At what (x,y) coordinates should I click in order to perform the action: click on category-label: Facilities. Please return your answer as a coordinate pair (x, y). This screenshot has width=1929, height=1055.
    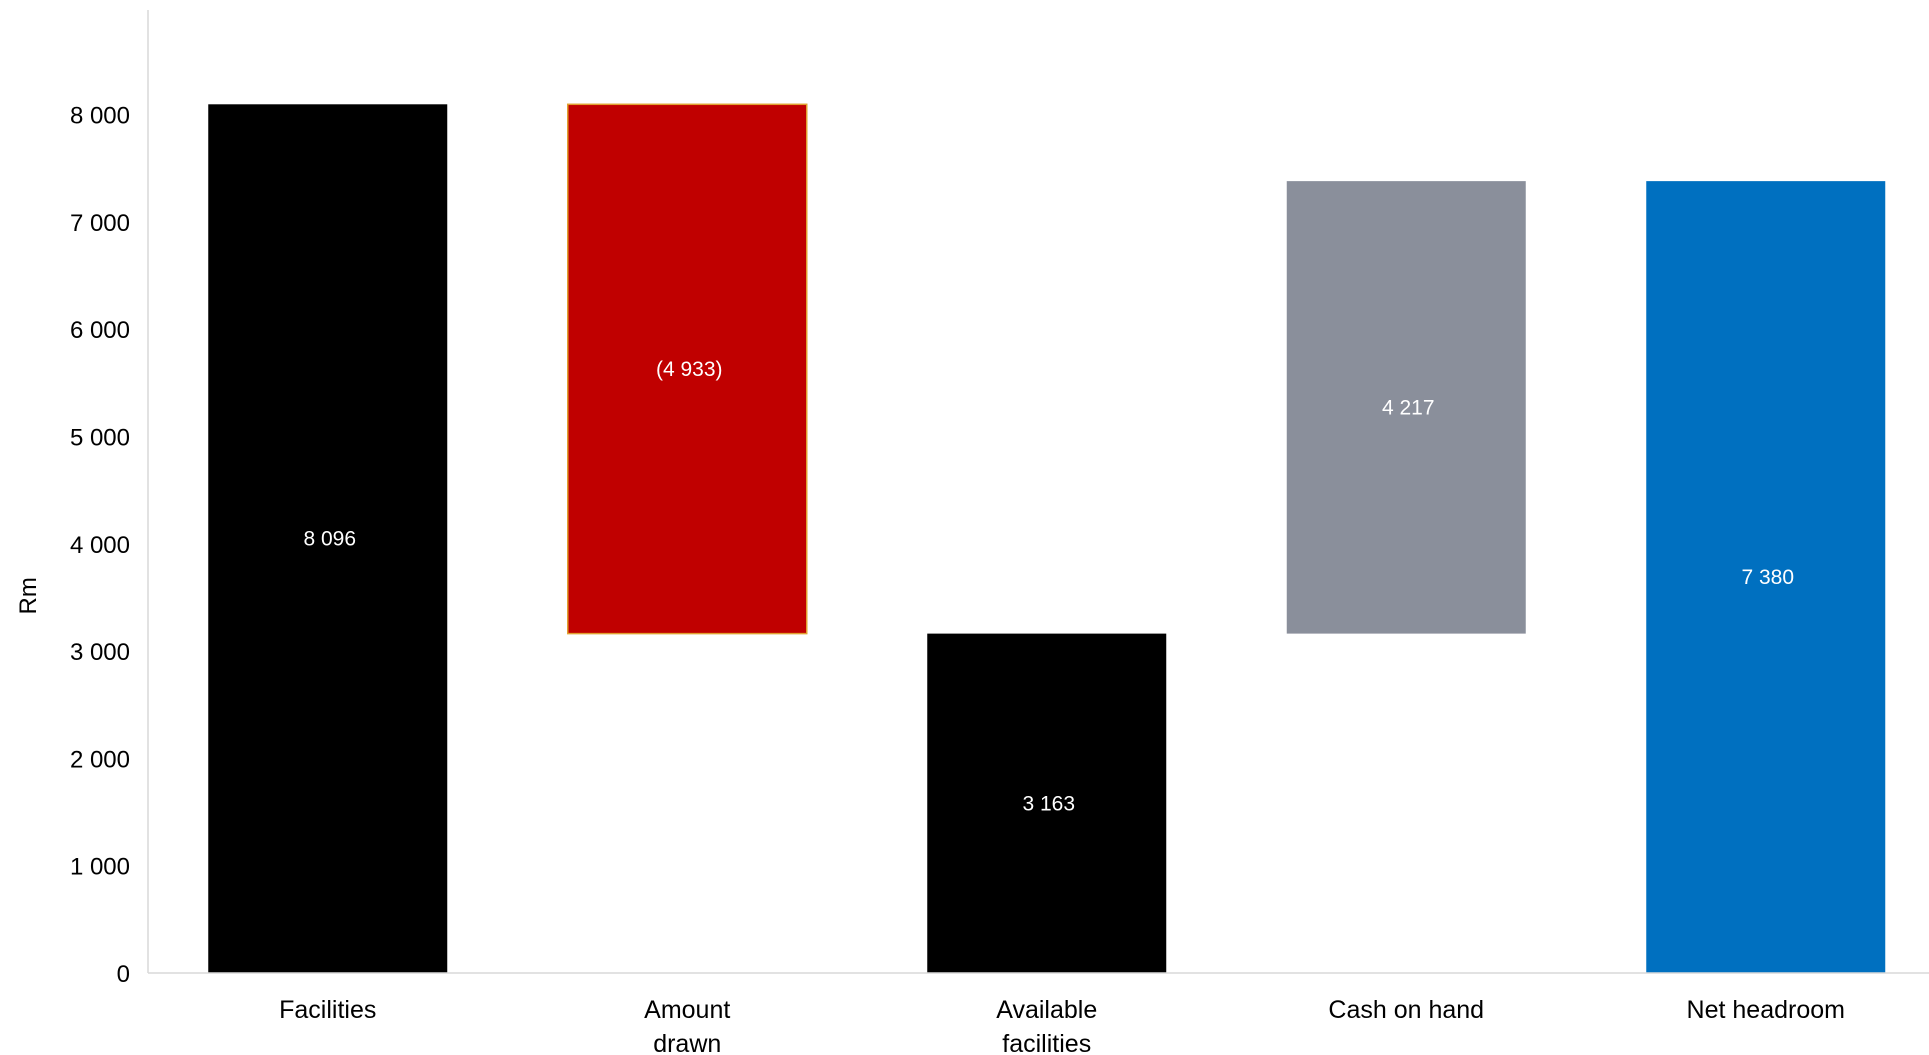
    Looking at the image, I should click on (327, 1010).